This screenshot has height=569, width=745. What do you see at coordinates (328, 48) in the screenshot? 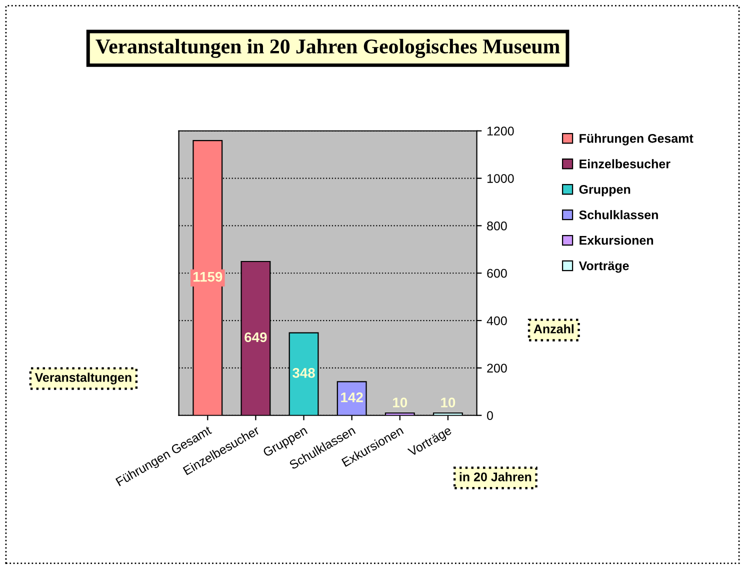
I see `chart-title: Veranstaltungen in 20 Jahren Geologisches Museum` at bounding box center [328, 48].